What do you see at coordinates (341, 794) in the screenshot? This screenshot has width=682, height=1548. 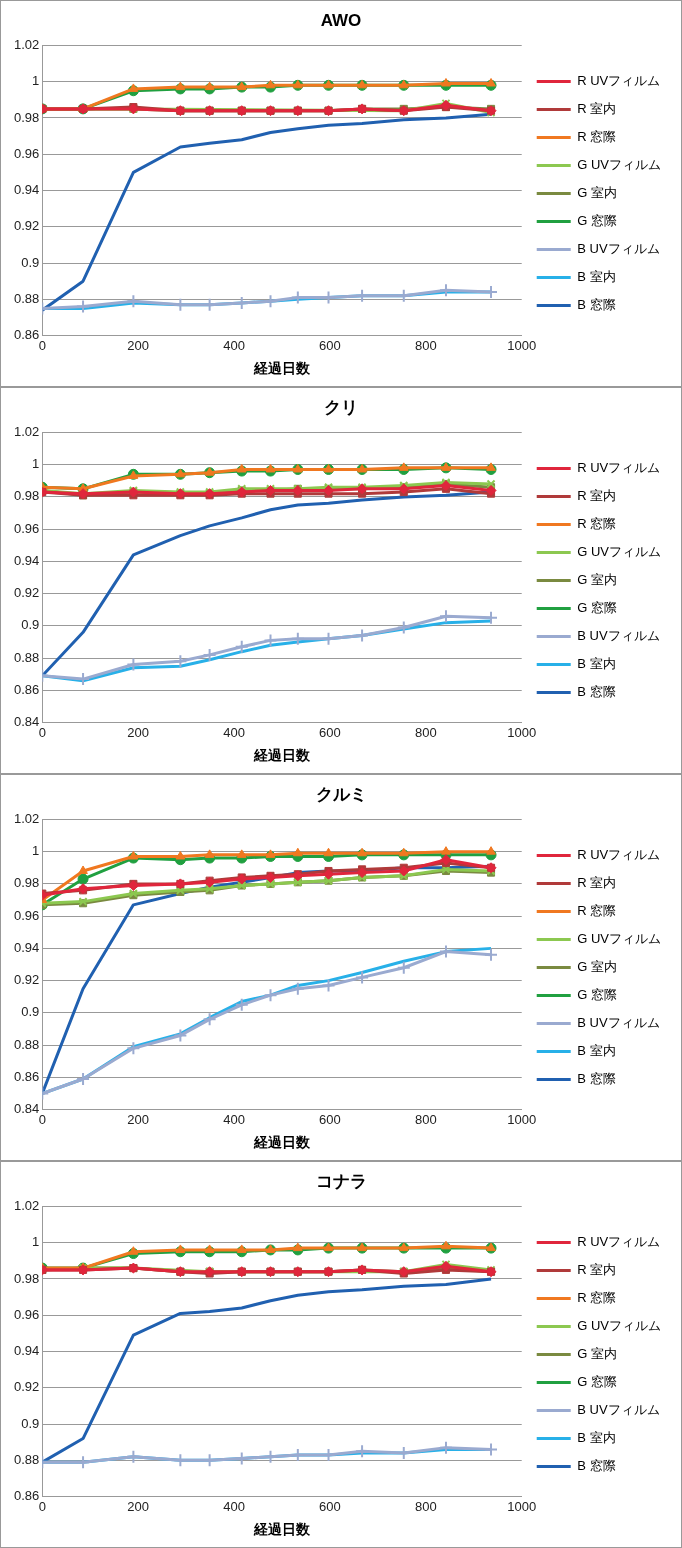 I see `chart-title: クルミ` at bounding box center [341, 794].